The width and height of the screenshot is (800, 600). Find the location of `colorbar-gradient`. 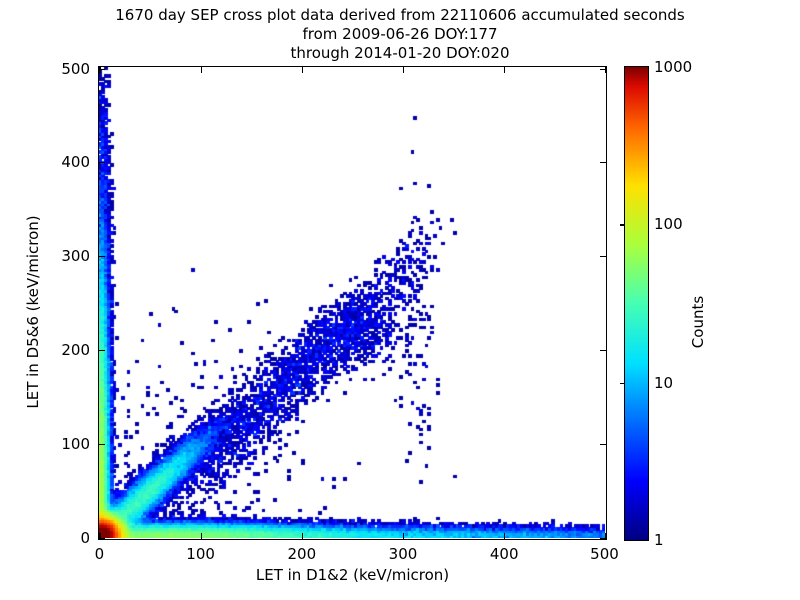

colorbar-gradient is located at coordinates (636, 303).